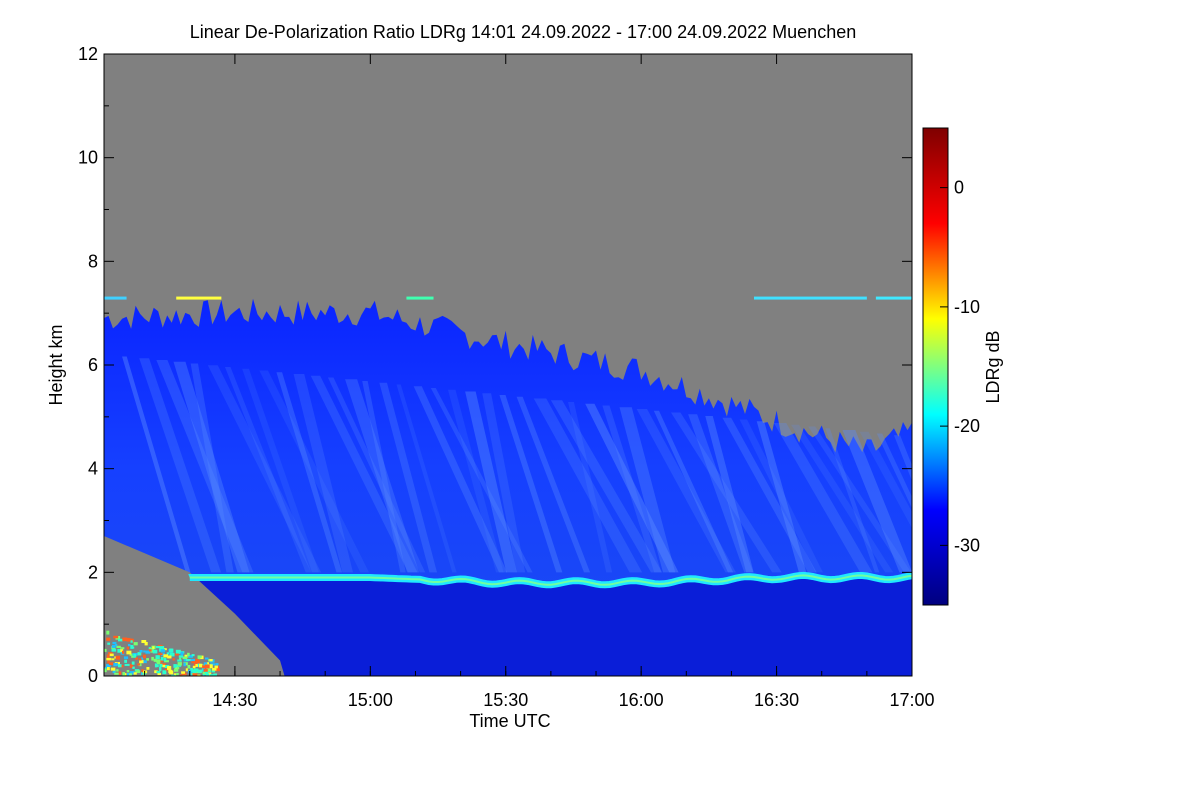 The image size is (1200, 800). I want to click on signal-segment, so click(115, 298).